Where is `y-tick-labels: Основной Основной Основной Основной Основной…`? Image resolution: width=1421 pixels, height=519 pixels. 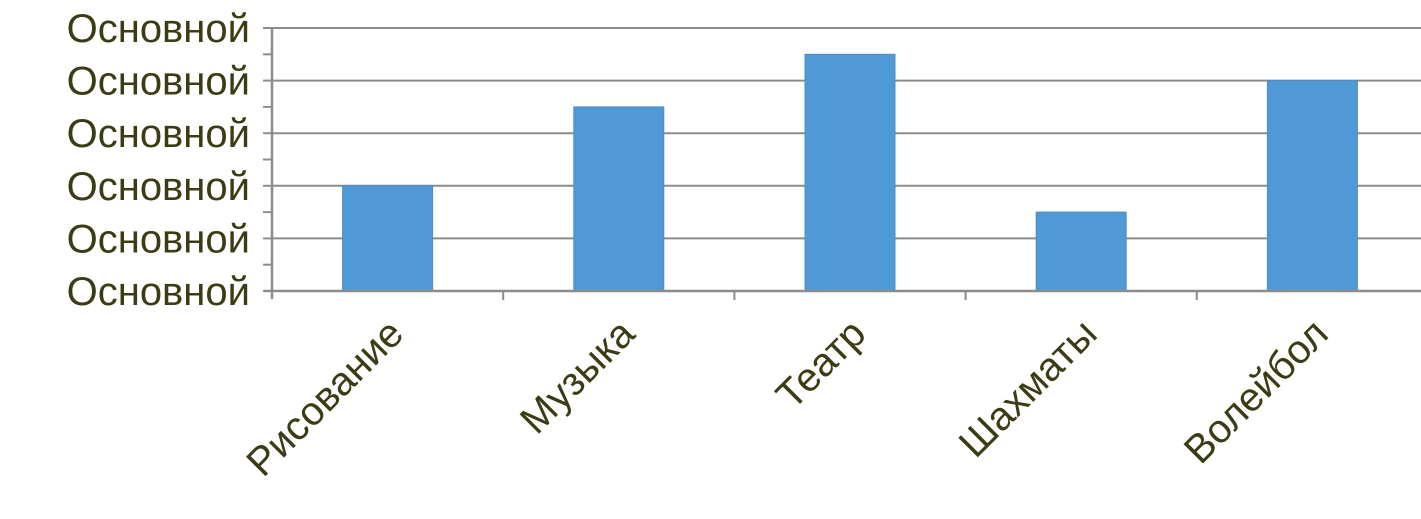
y-tick-labels: Основной Основной Основной Основной Основной… is located at coordinates (158, 160).